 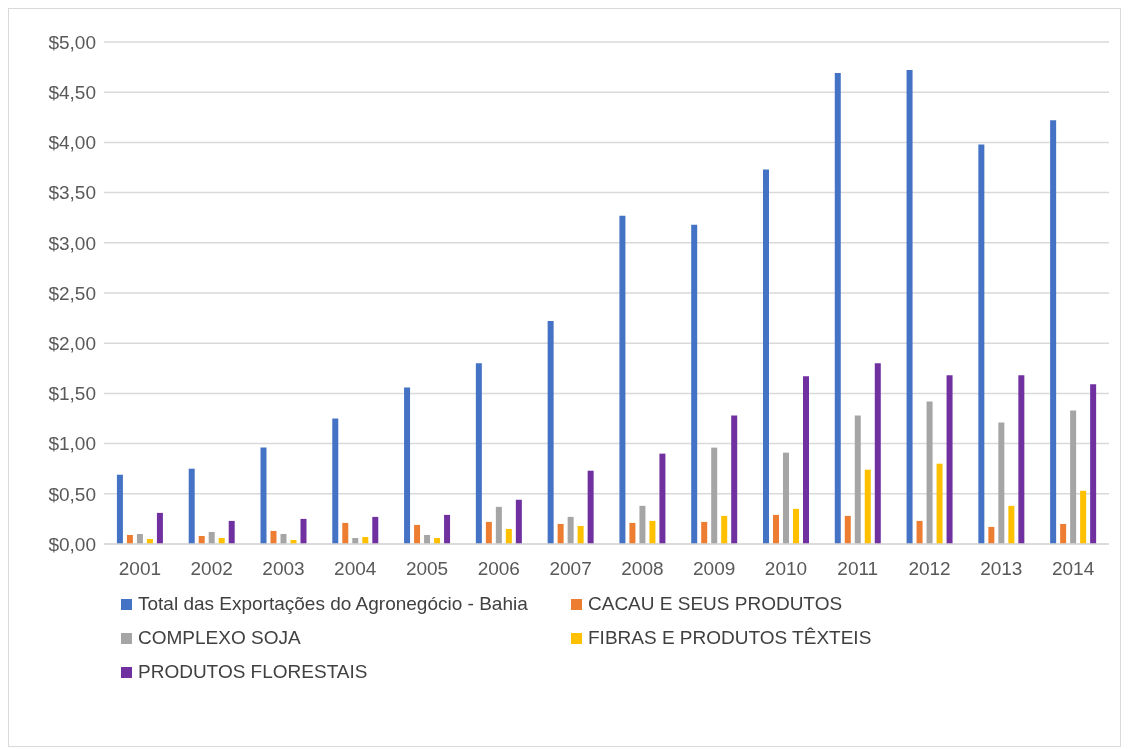 I want to click on x-tick-label: 2011, so click(x=858, y=569).